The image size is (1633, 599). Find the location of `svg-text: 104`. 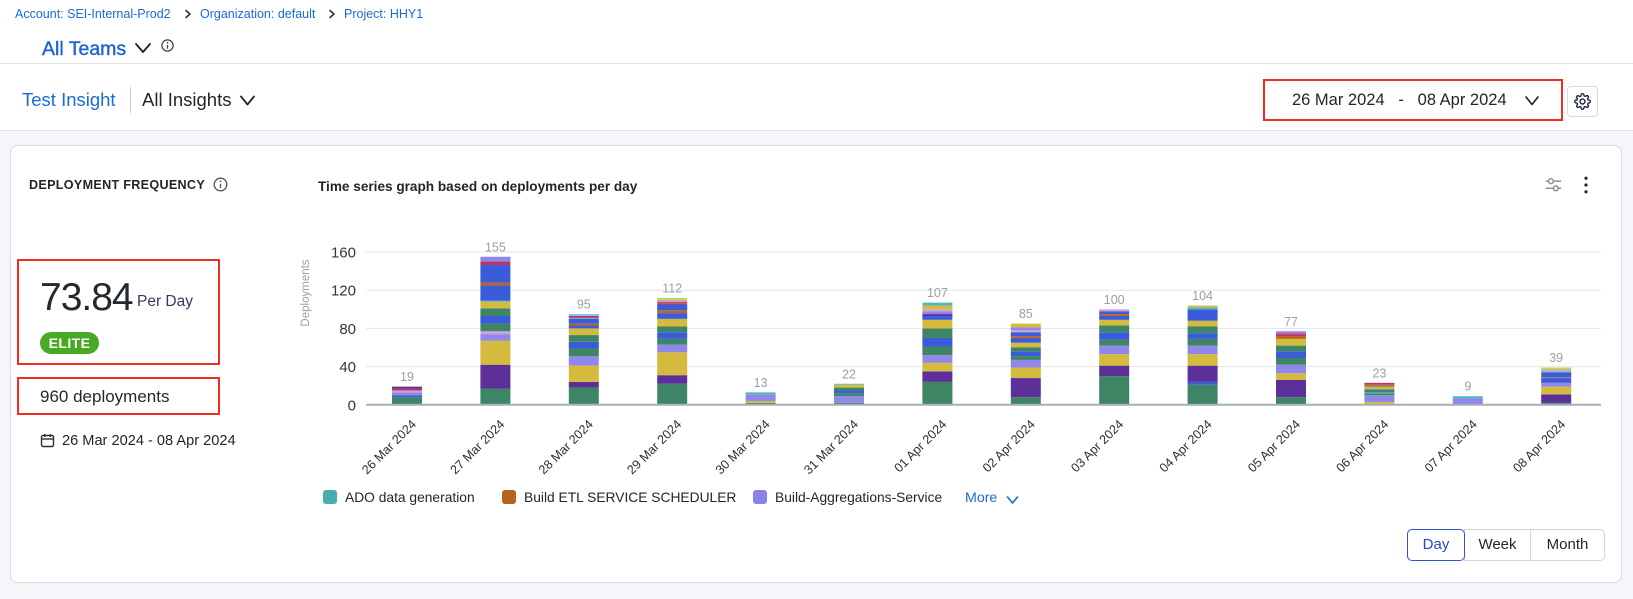

svg-text: 104 is located at coordinates (1202, 296).